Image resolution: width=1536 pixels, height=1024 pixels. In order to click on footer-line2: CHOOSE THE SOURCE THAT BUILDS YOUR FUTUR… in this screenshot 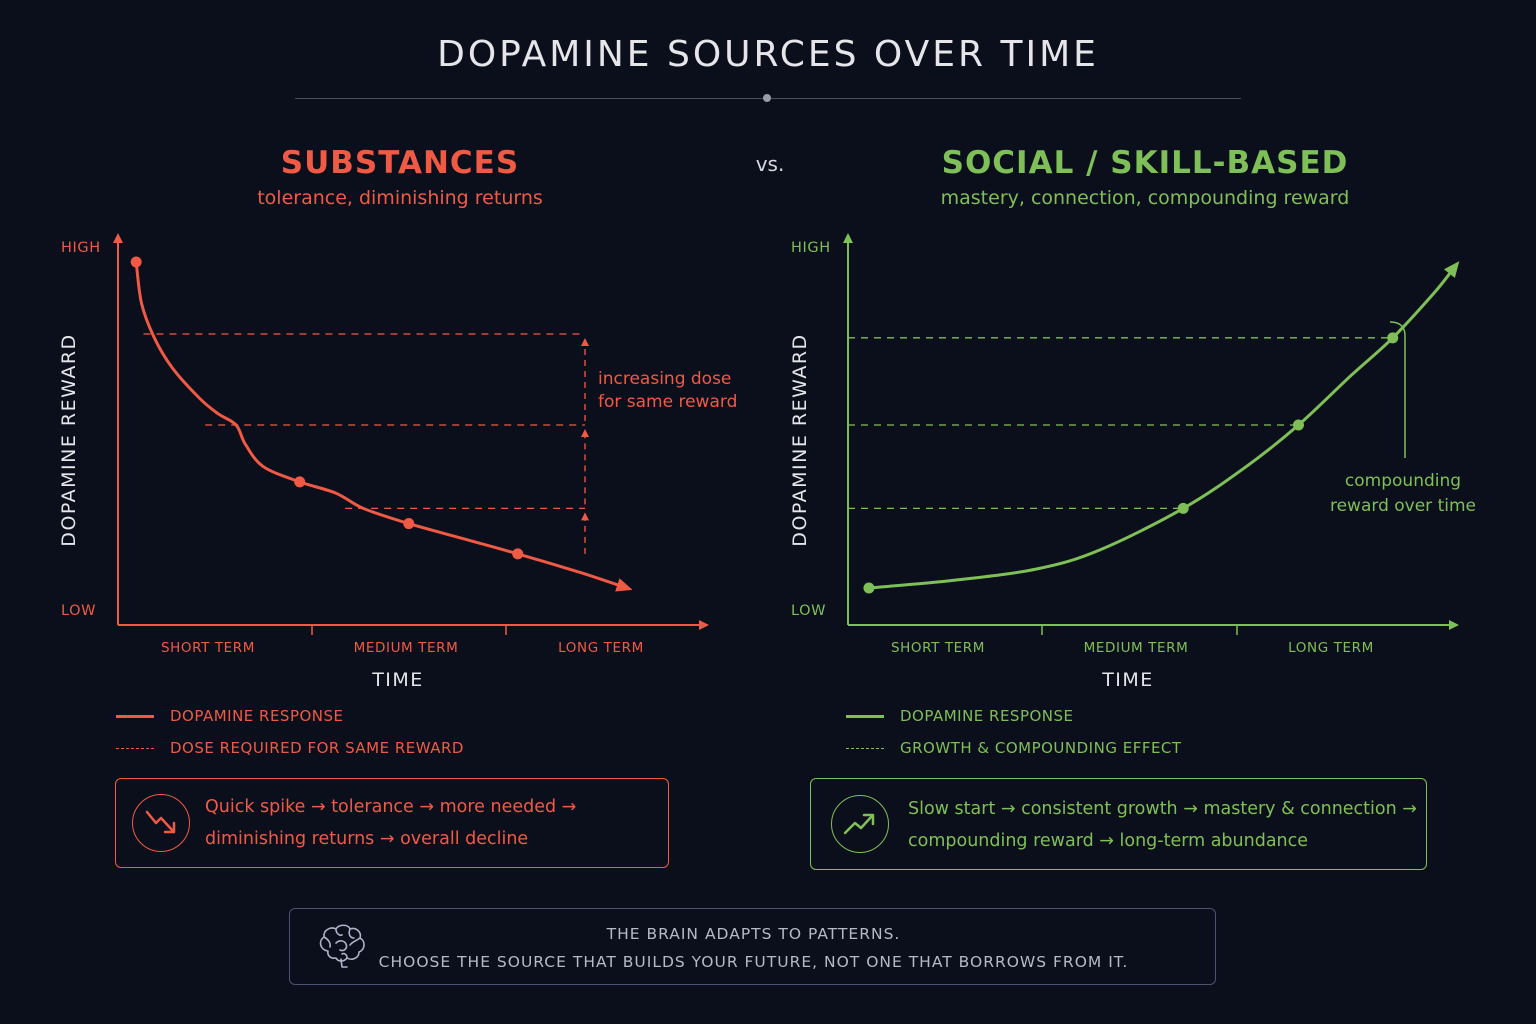, I will do `click(753, 962)`.